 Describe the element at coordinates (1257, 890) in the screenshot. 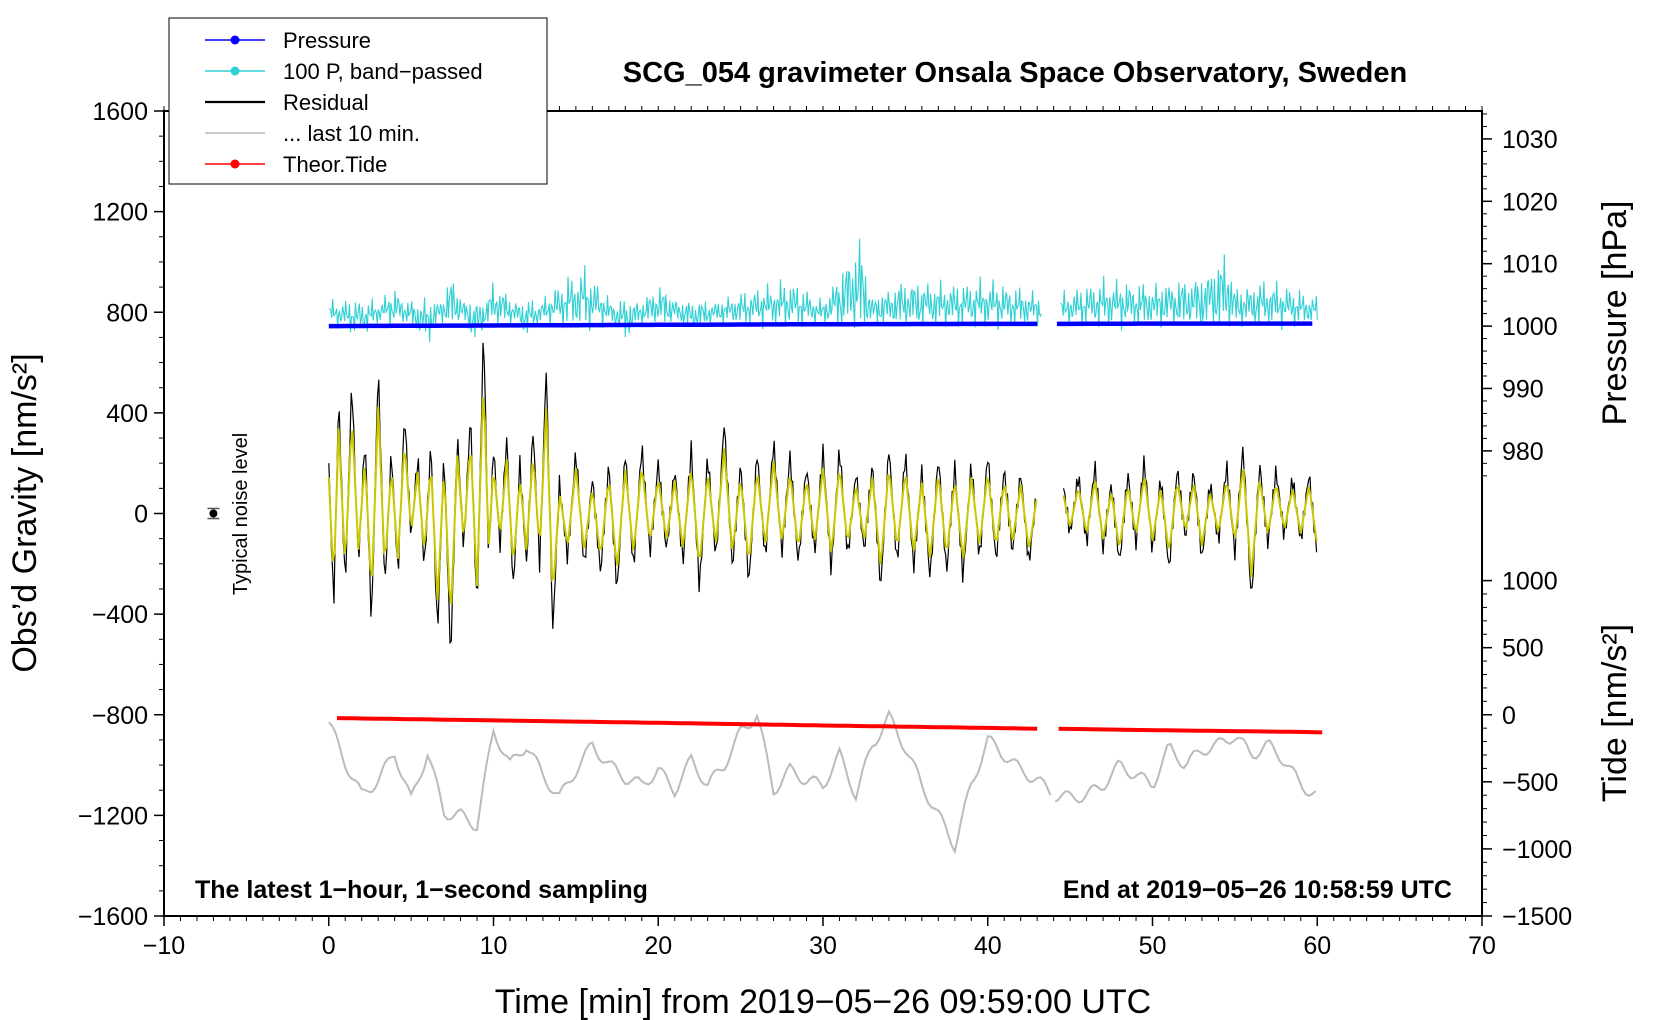

I see `annotation-end-time: End at 2019−05−26 10:58:59 UTC` at that location.